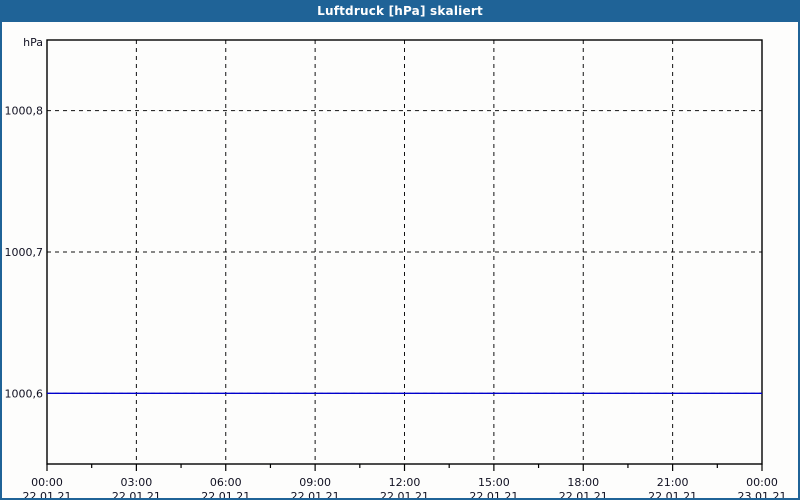 This screenshot has width=800, height=500. What do you see at coordinates (405, 482) in the screenshot?
I see `x-axis-time-label: 12:00` at bounding box center [405, 482].